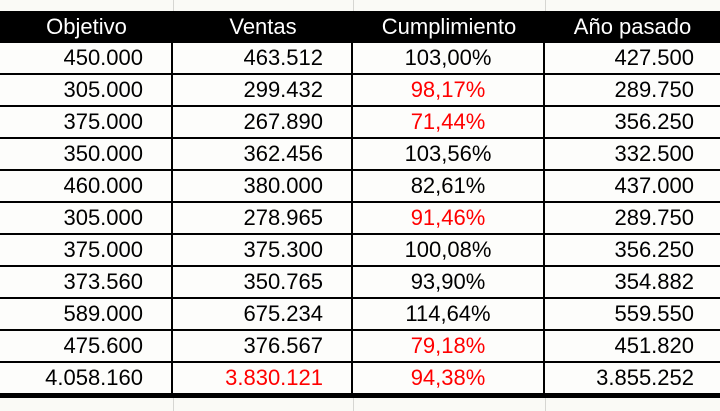 This screenshot has height=411, width=720. I want to click on table-cell: 350.765, so click(263, 282).